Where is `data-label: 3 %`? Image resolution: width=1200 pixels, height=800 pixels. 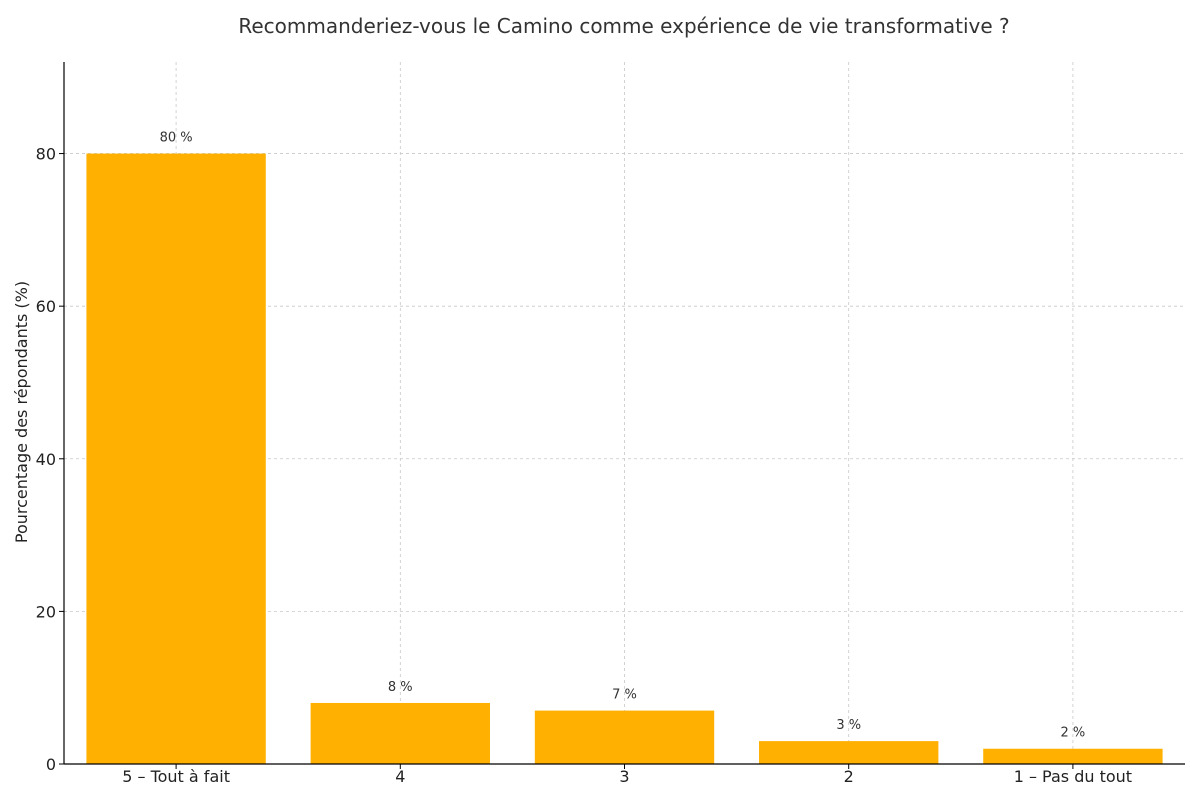 data-label: 3 % is located at coordinates (848, 725).